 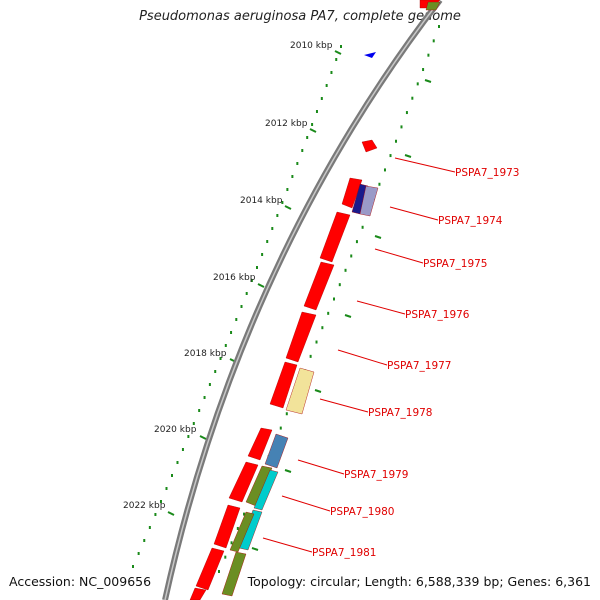 I want to click on kbp-label: 2012 kbp, so click(x=286, y=124).